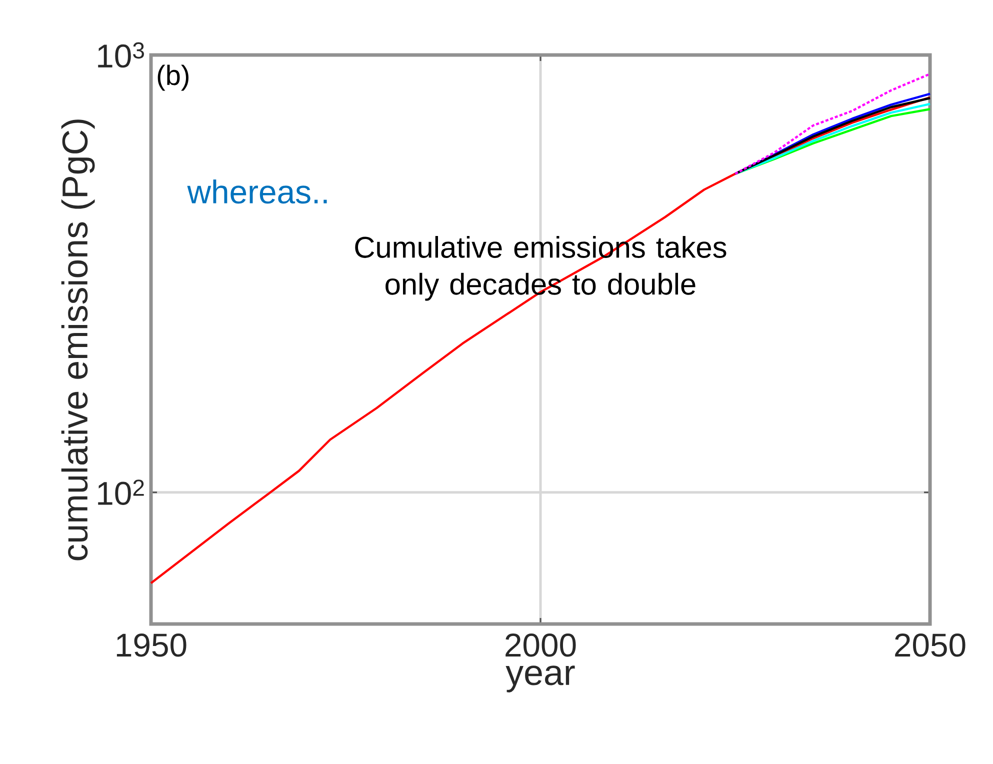 This screenshot has width=993, height=764. I want to click on y-axis-title: cumulative emissions (PgC), so click(78, 340).